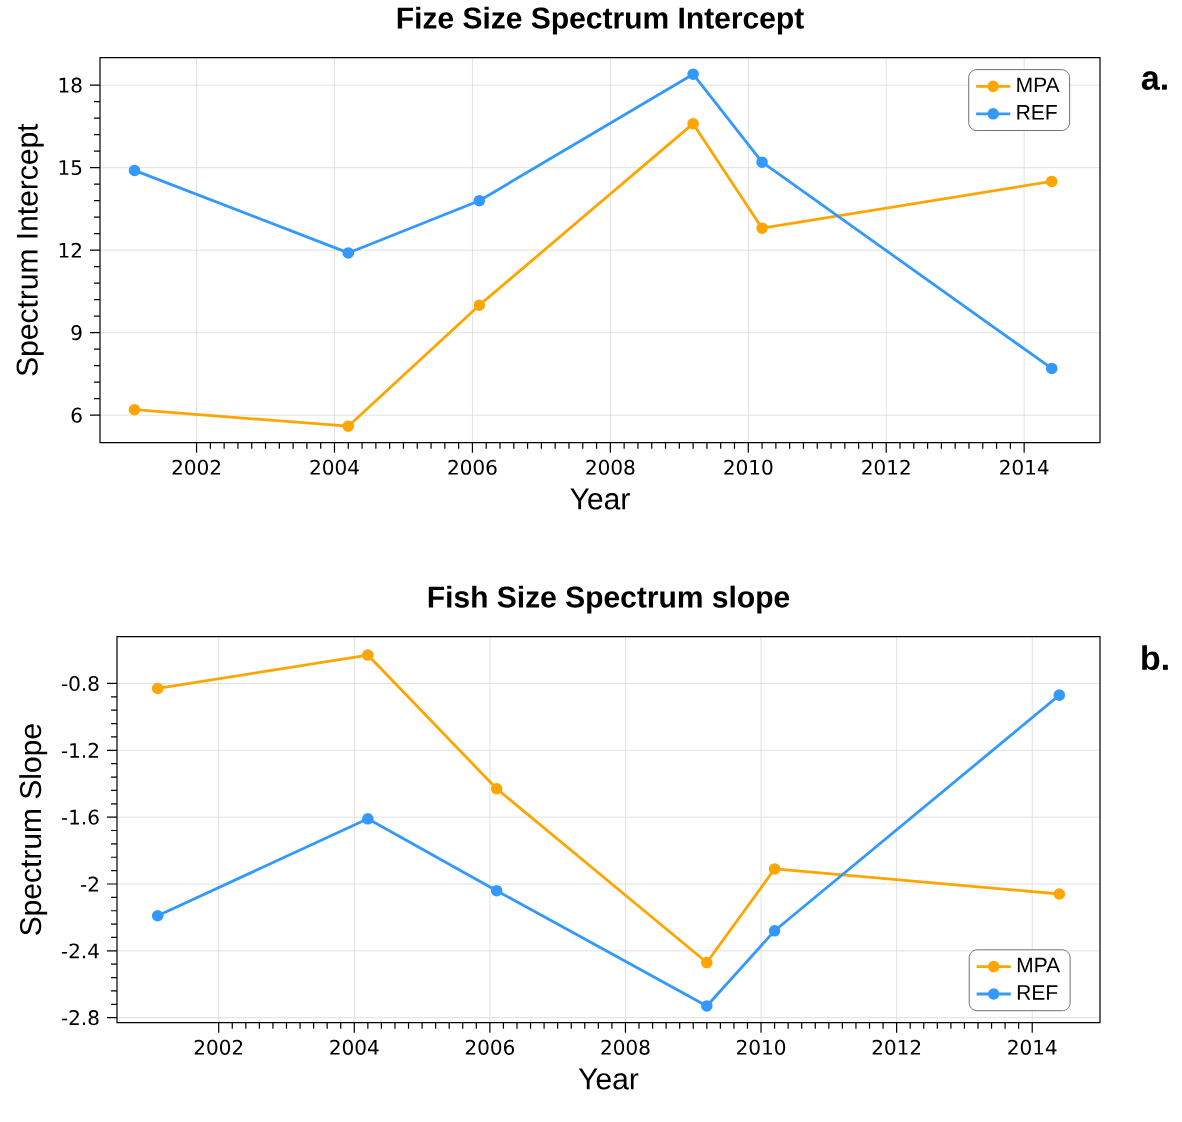  I want to click on y-tick-label: 12, so click(70, 250).